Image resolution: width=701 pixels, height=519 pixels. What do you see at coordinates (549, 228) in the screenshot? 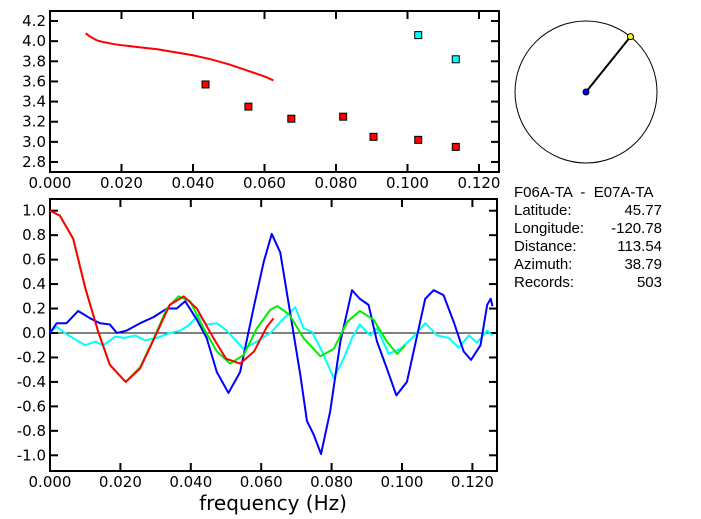
I see `info-label: Longitude:` at bounding box center [549, 228].